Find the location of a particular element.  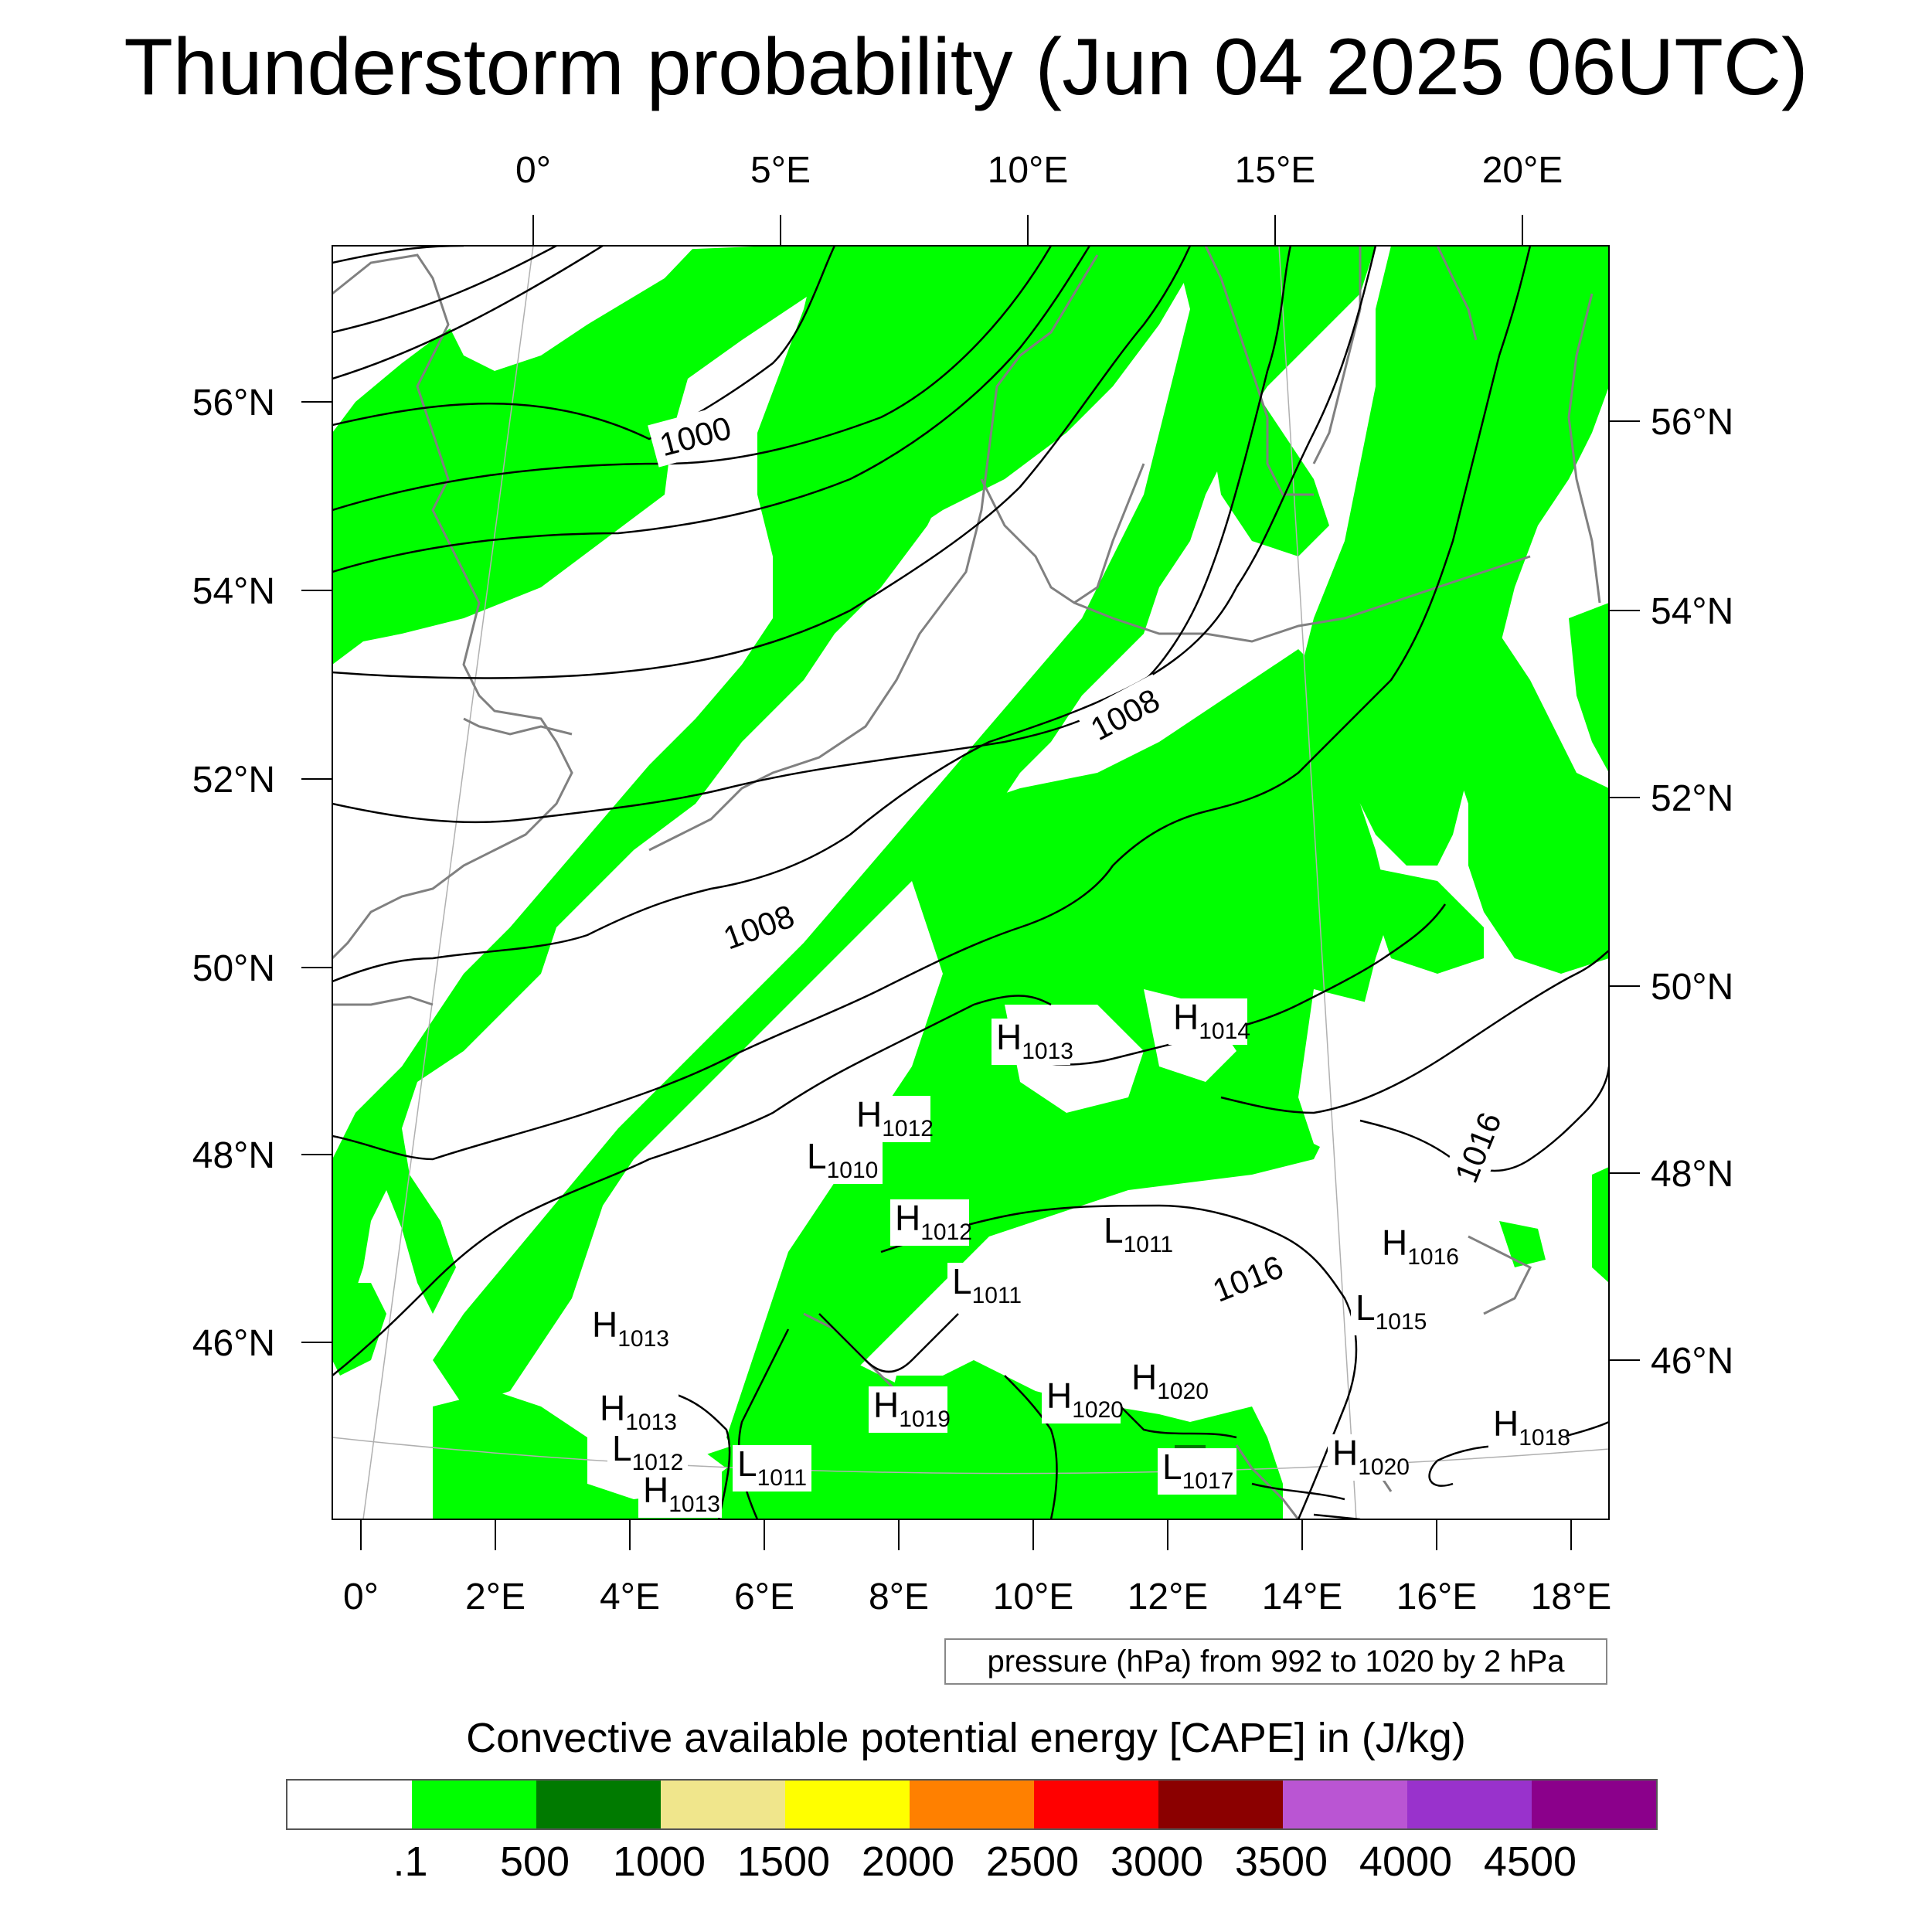

right-axis-label: 50°N is located at coordinates (1692, 988).